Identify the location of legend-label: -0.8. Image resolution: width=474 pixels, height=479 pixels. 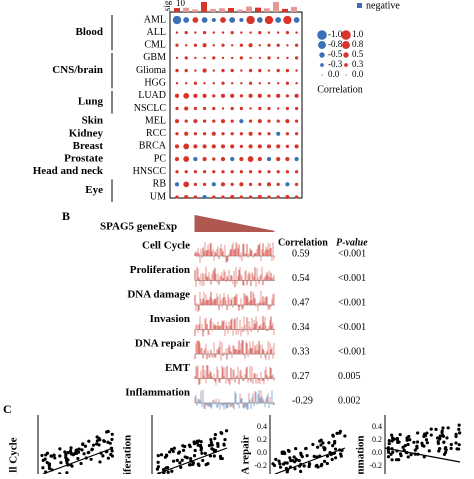
(335, 44).